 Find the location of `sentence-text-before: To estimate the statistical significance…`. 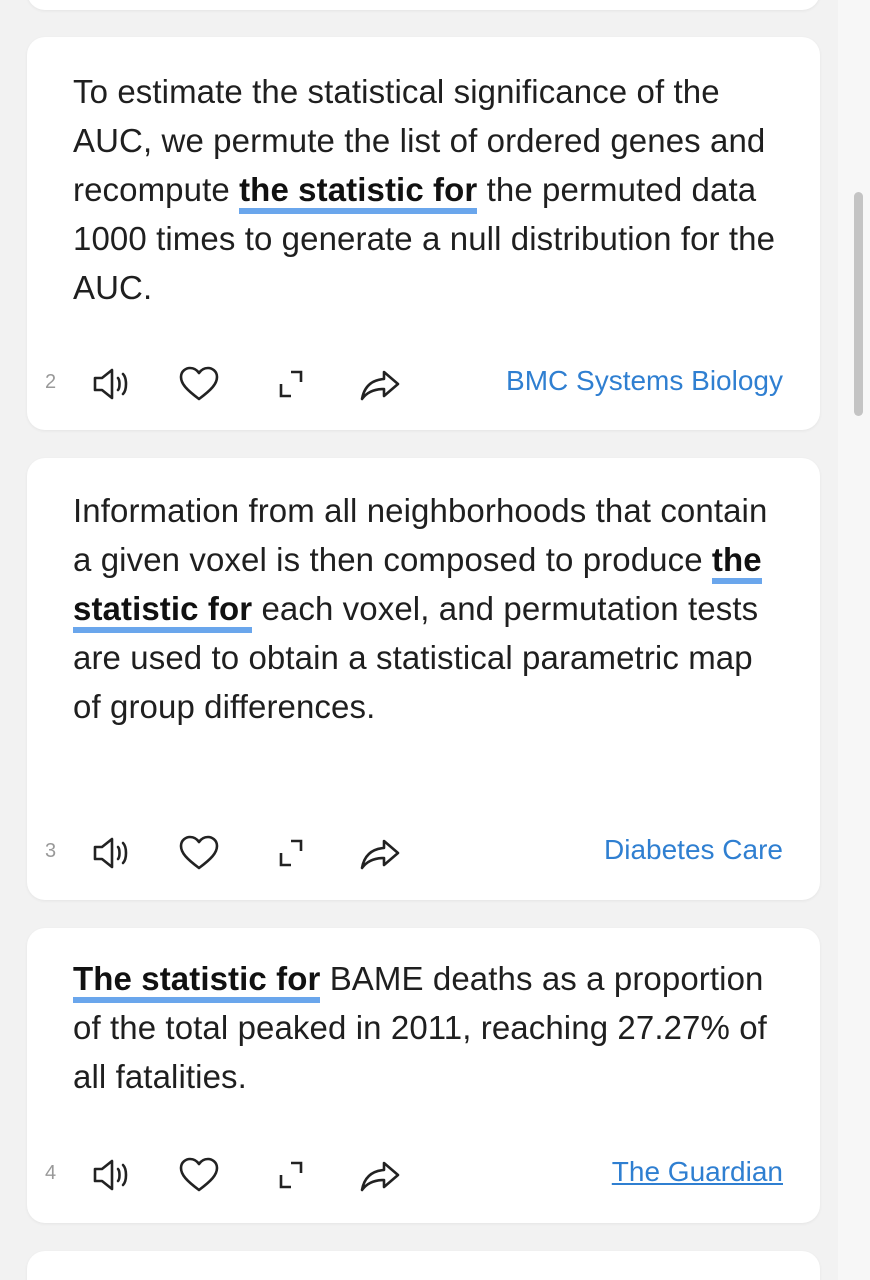

sentence-text-before: To estimate the statistical significance… is located at coordinates (419, 140).